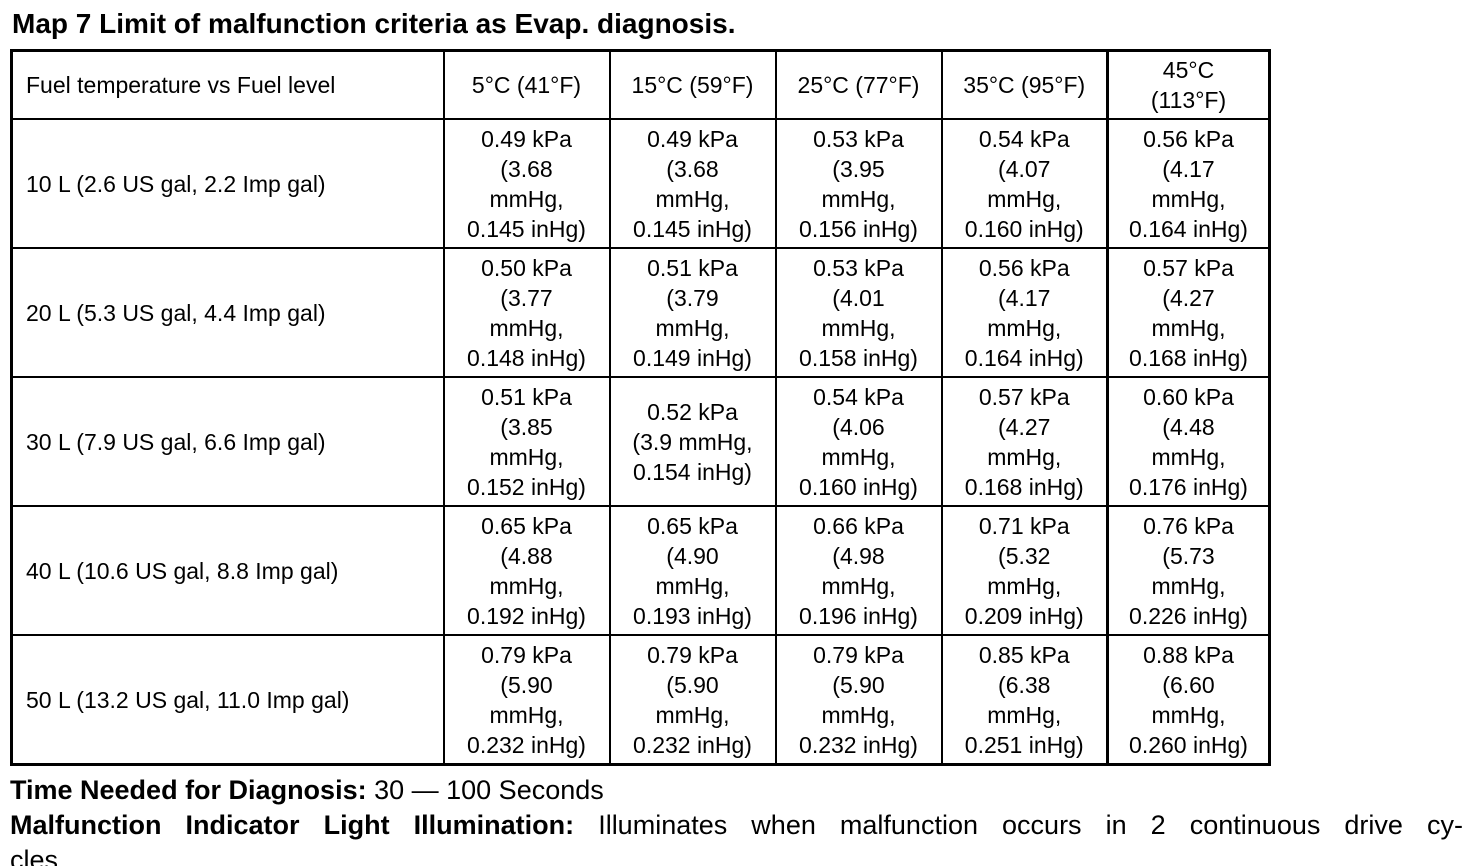 The image size is (1472, 866). Describe the element at coordinates (1188, 700) in the screenshot. I see `pressure-value-cell: 0.88 kPa (6.60 mmHg, 0.260 inHg)` at that location.